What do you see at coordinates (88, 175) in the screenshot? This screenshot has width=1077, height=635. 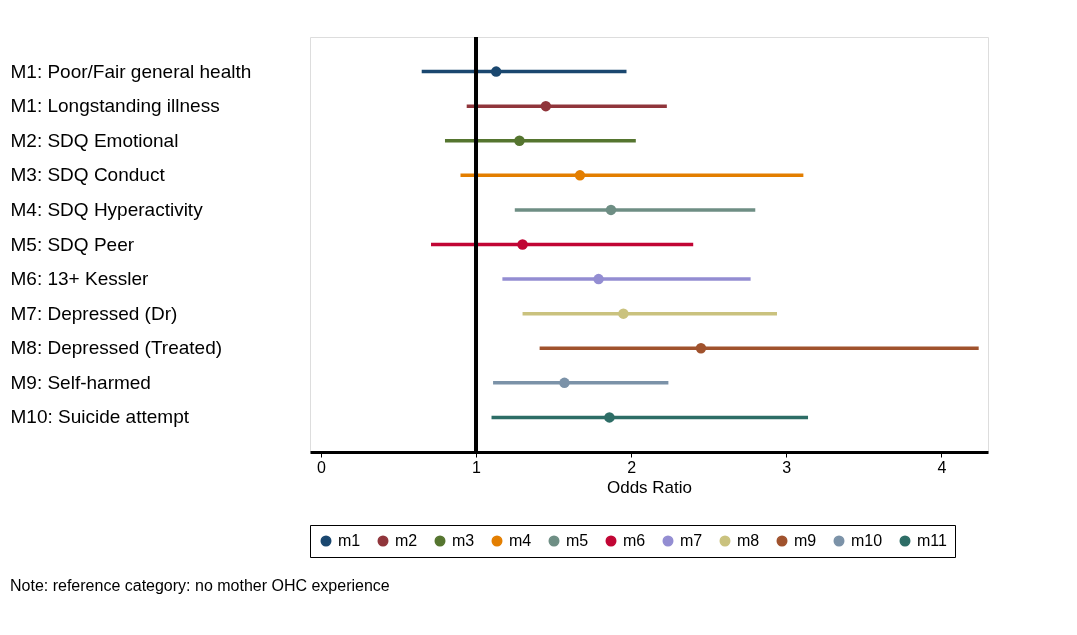 I see `y-tick-label: M3: SDQ Conduct` at bounding box center [88, 175].